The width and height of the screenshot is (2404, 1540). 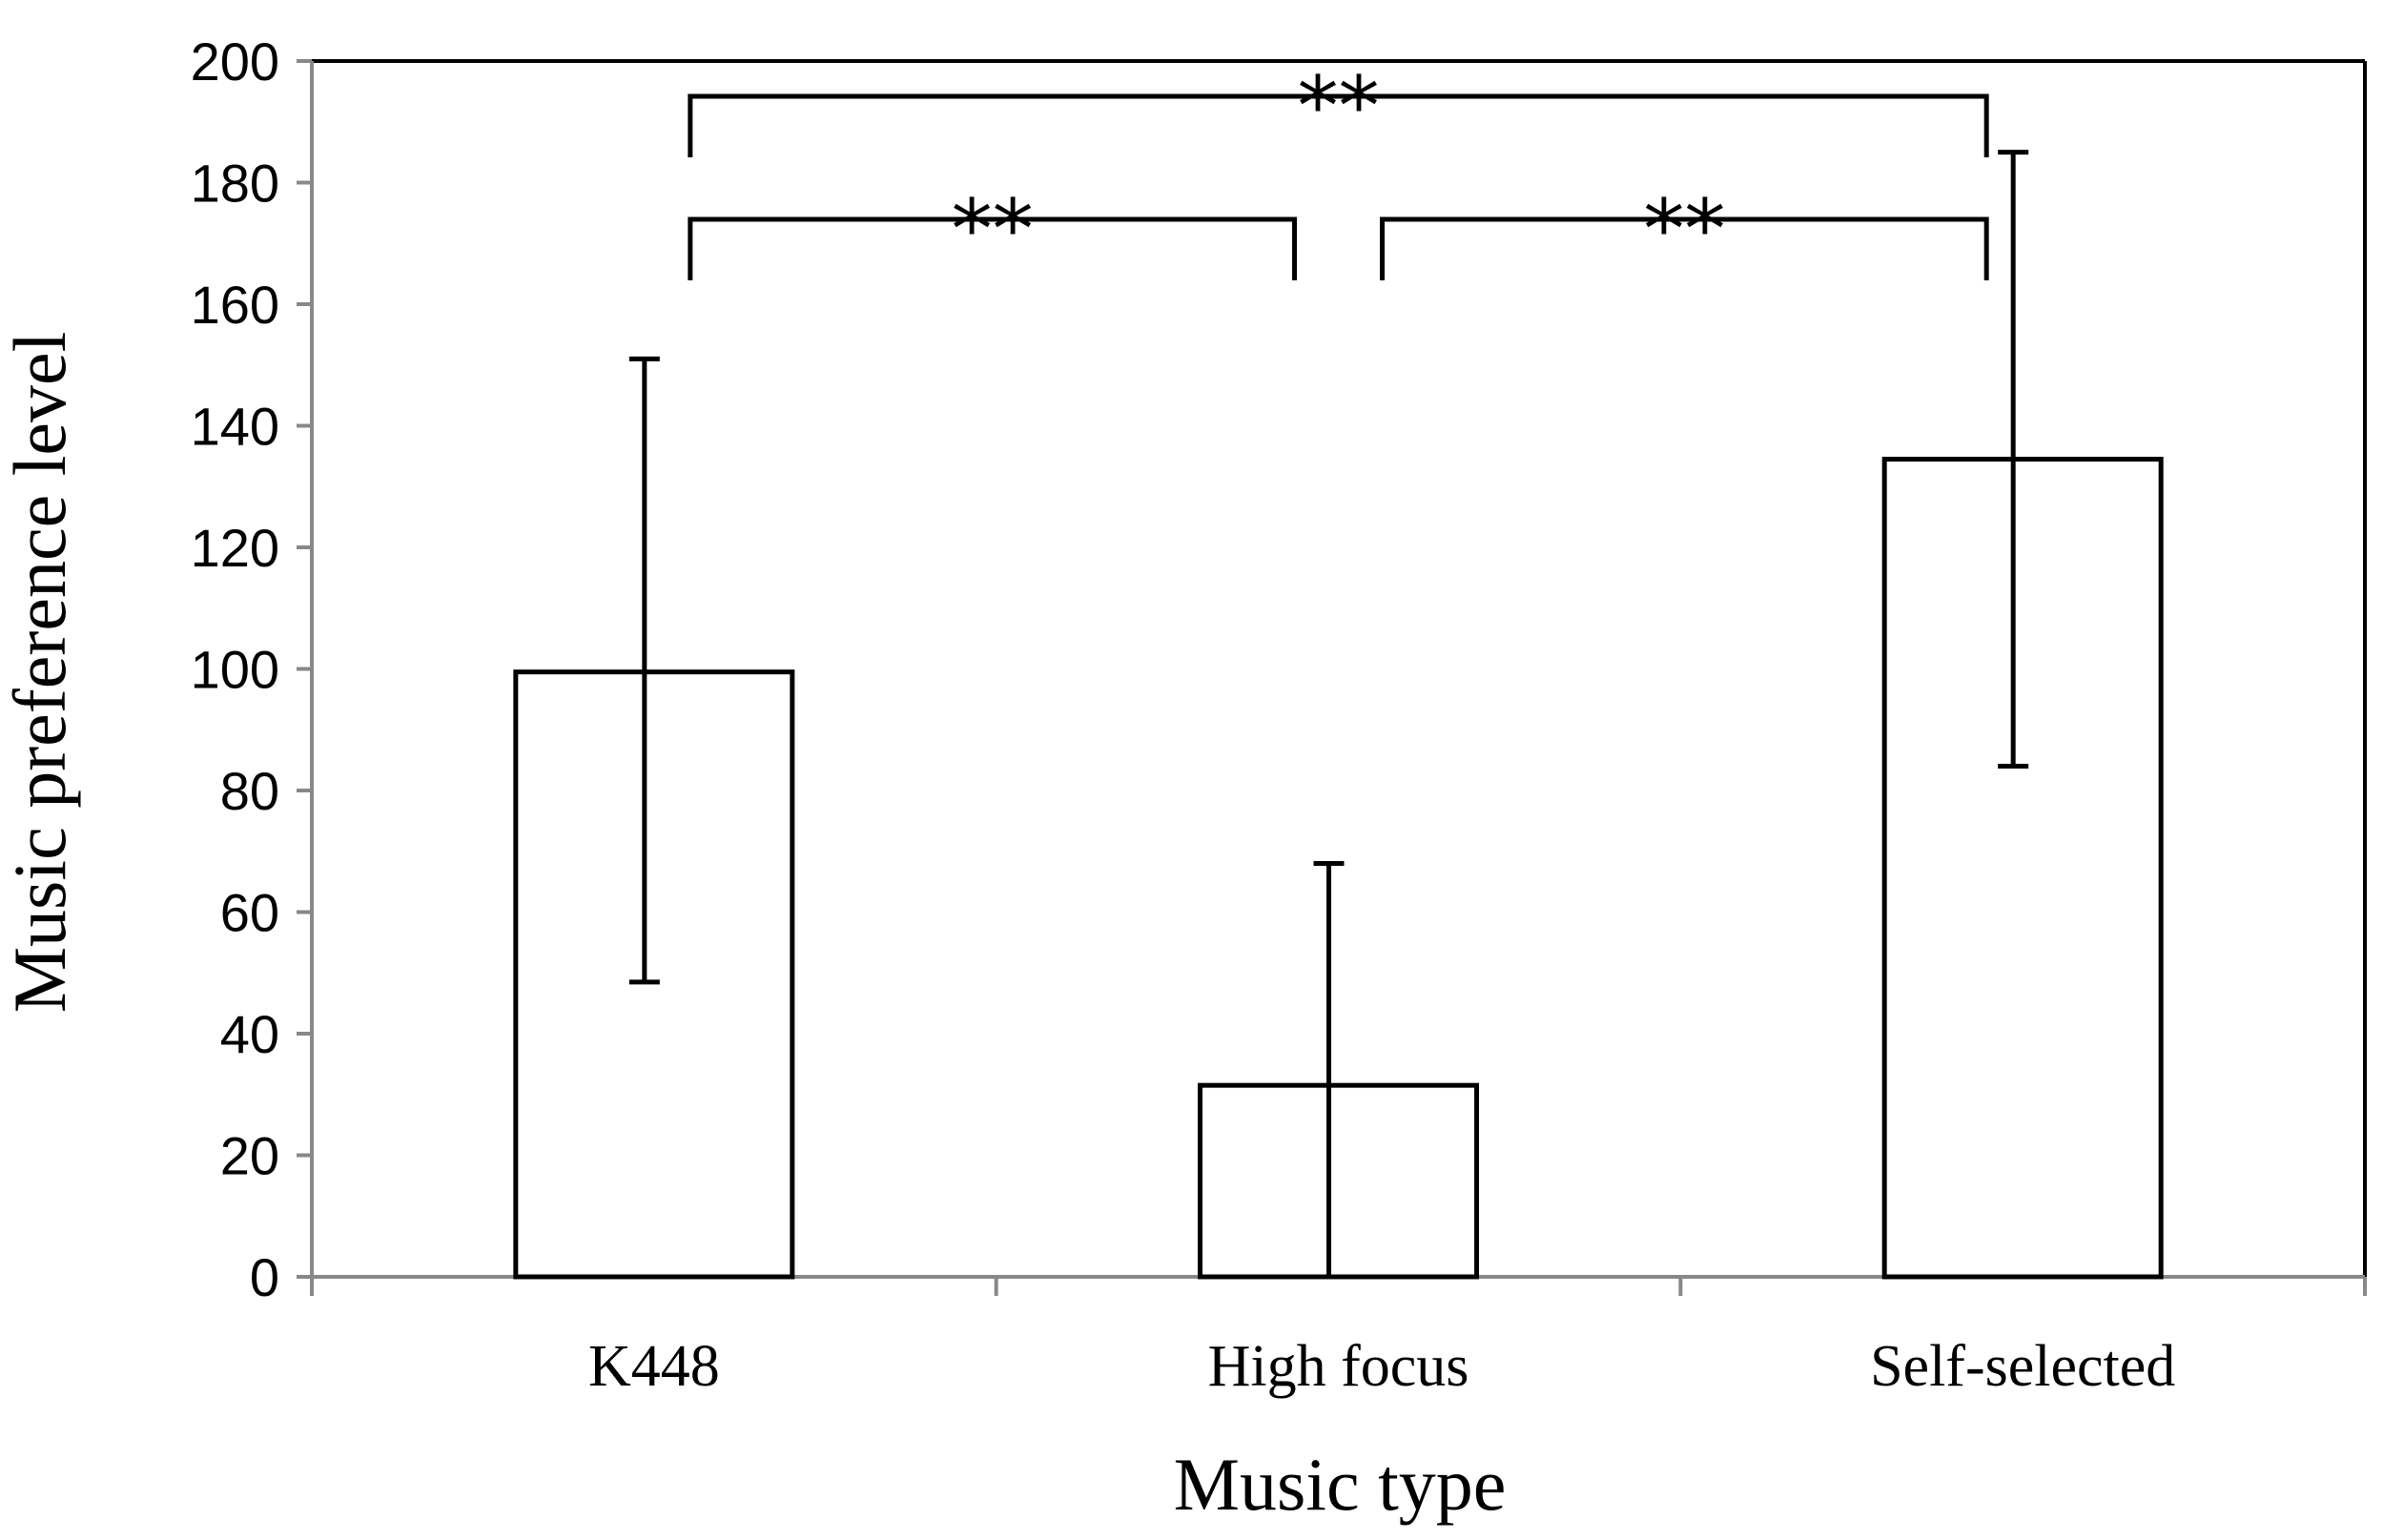 What do you see at coordinates (235, 61) in the screenshot?
I see `y-tick-label: 200` at bounding box center [235, 61].